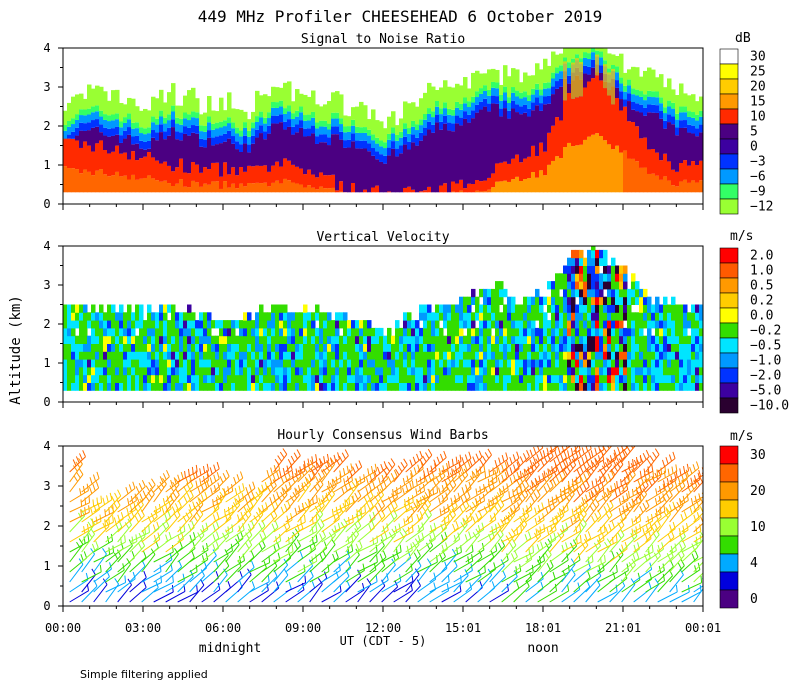  I want to click on colorbar-label: 0.0, so click(761, 316).